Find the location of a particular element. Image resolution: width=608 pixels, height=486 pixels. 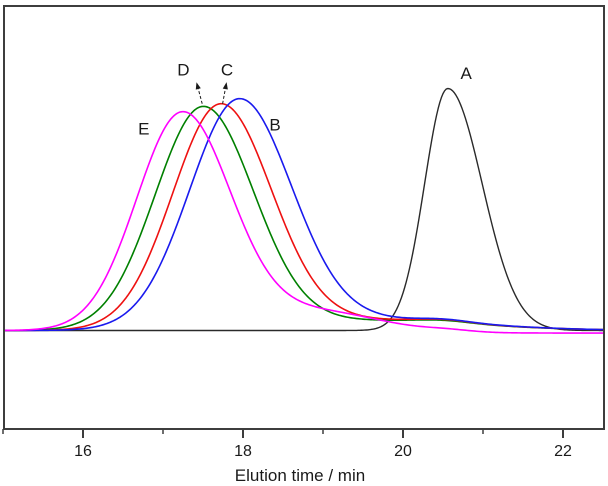

x-tick-label: 18 is located at coordinates (243, 451).